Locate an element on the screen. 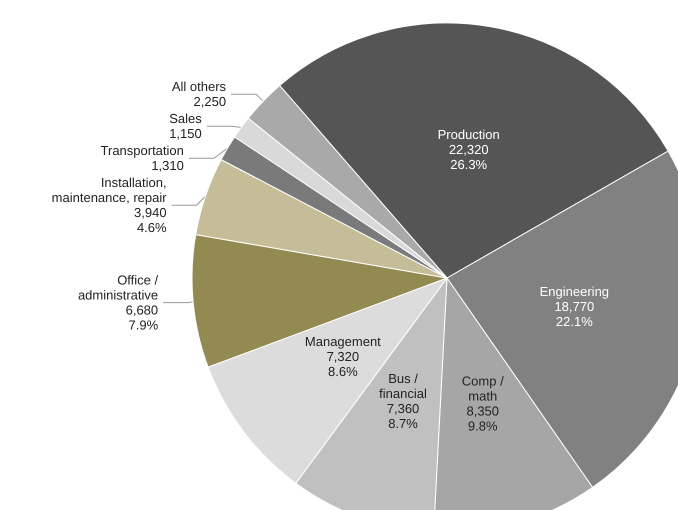  data-label: 6,680 7.9% is located at coordinates (142, 317).